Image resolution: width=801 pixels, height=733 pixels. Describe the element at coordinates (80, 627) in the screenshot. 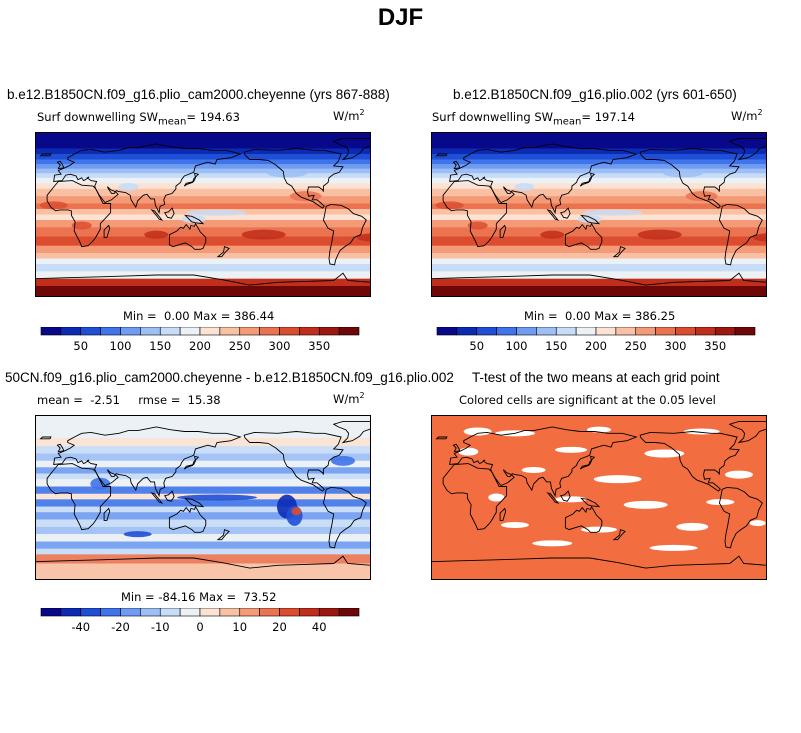

I see `colorbar-tick-label: -40` at that location.